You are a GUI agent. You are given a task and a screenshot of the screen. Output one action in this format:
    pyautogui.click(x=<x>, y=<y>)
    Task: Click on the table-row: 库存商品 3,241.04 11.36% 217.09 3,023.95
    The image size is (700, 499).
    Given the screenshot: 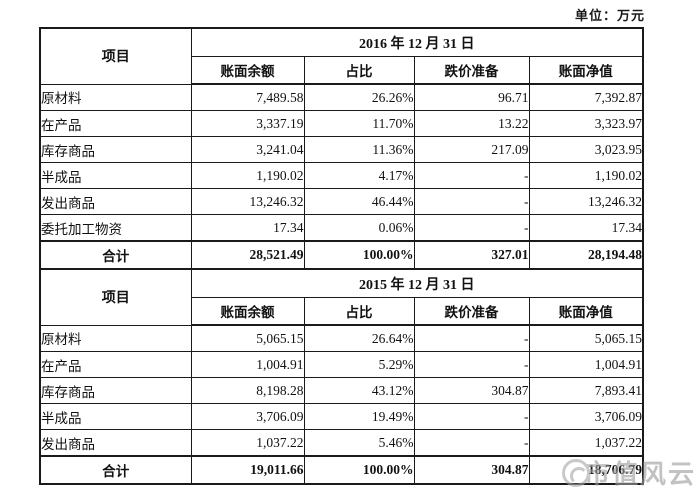 What is the action you would take?
    pyautogui.click(x=341, y=149)
    